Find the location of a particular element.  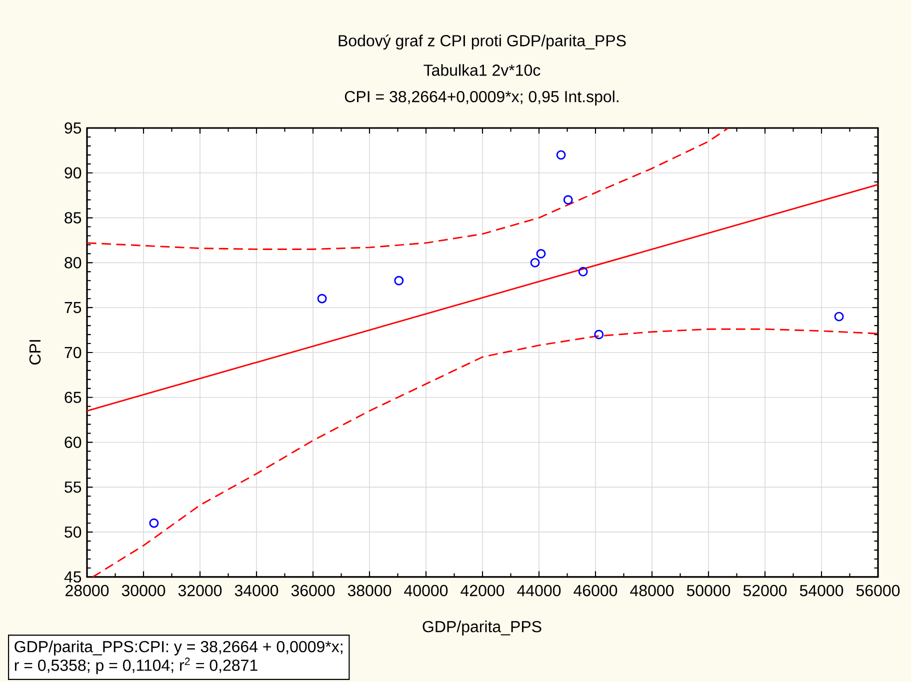

x-tick-label: 56000 is located at coordinates (878, 590).